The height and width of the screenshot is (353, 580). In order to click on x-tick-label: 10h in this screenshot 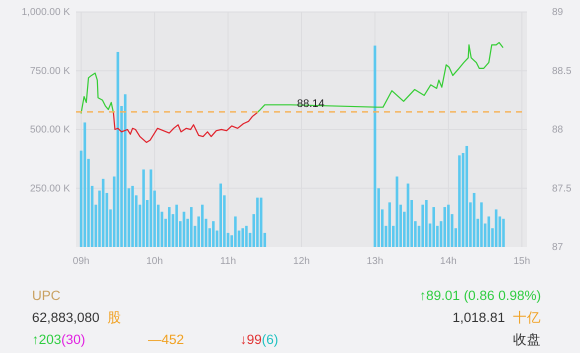, I will do `click(154, 261)`.